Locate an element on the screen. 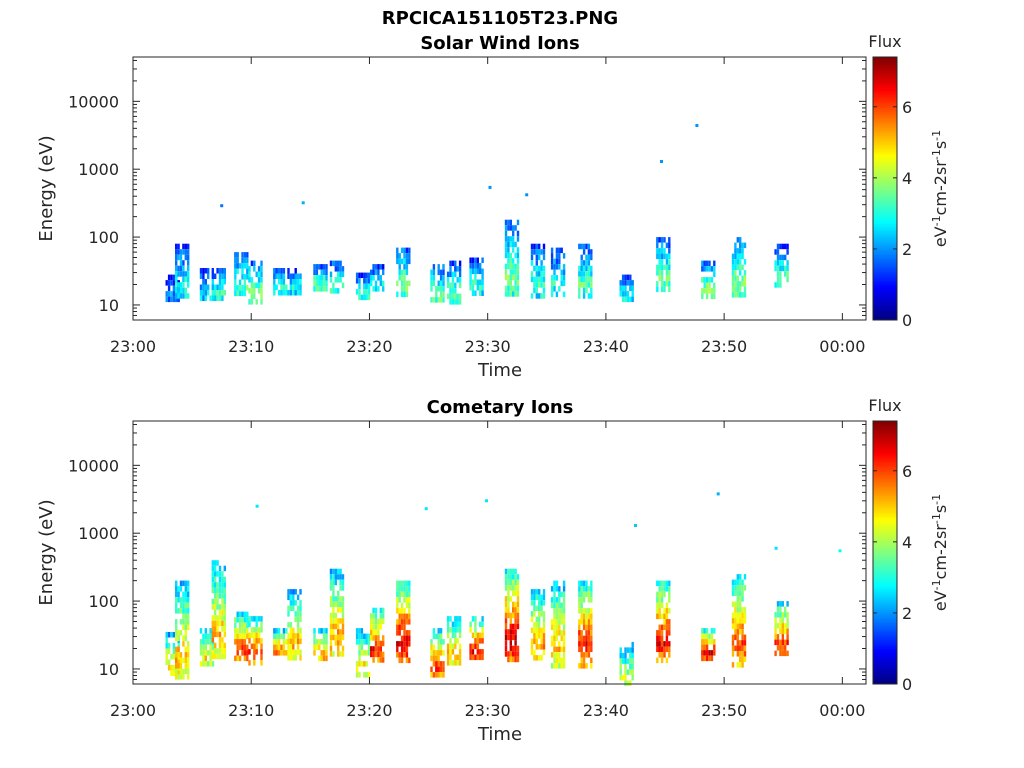  colorbar-label: eV-1cm-2sr-1s-1 is located at coordinates (940, 188).